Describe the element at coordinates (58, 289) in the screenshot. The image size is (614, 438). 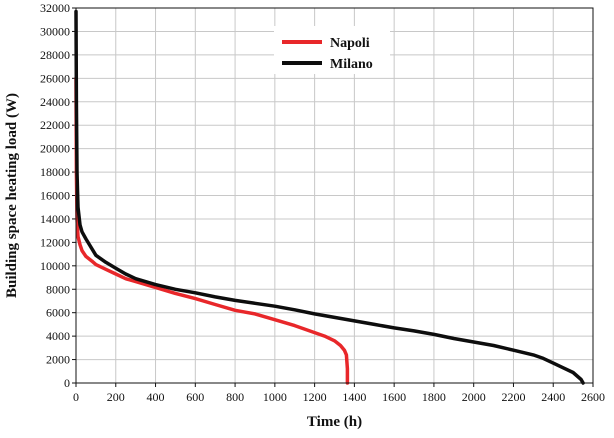
I see `y-tick-label: 8000` at that location.